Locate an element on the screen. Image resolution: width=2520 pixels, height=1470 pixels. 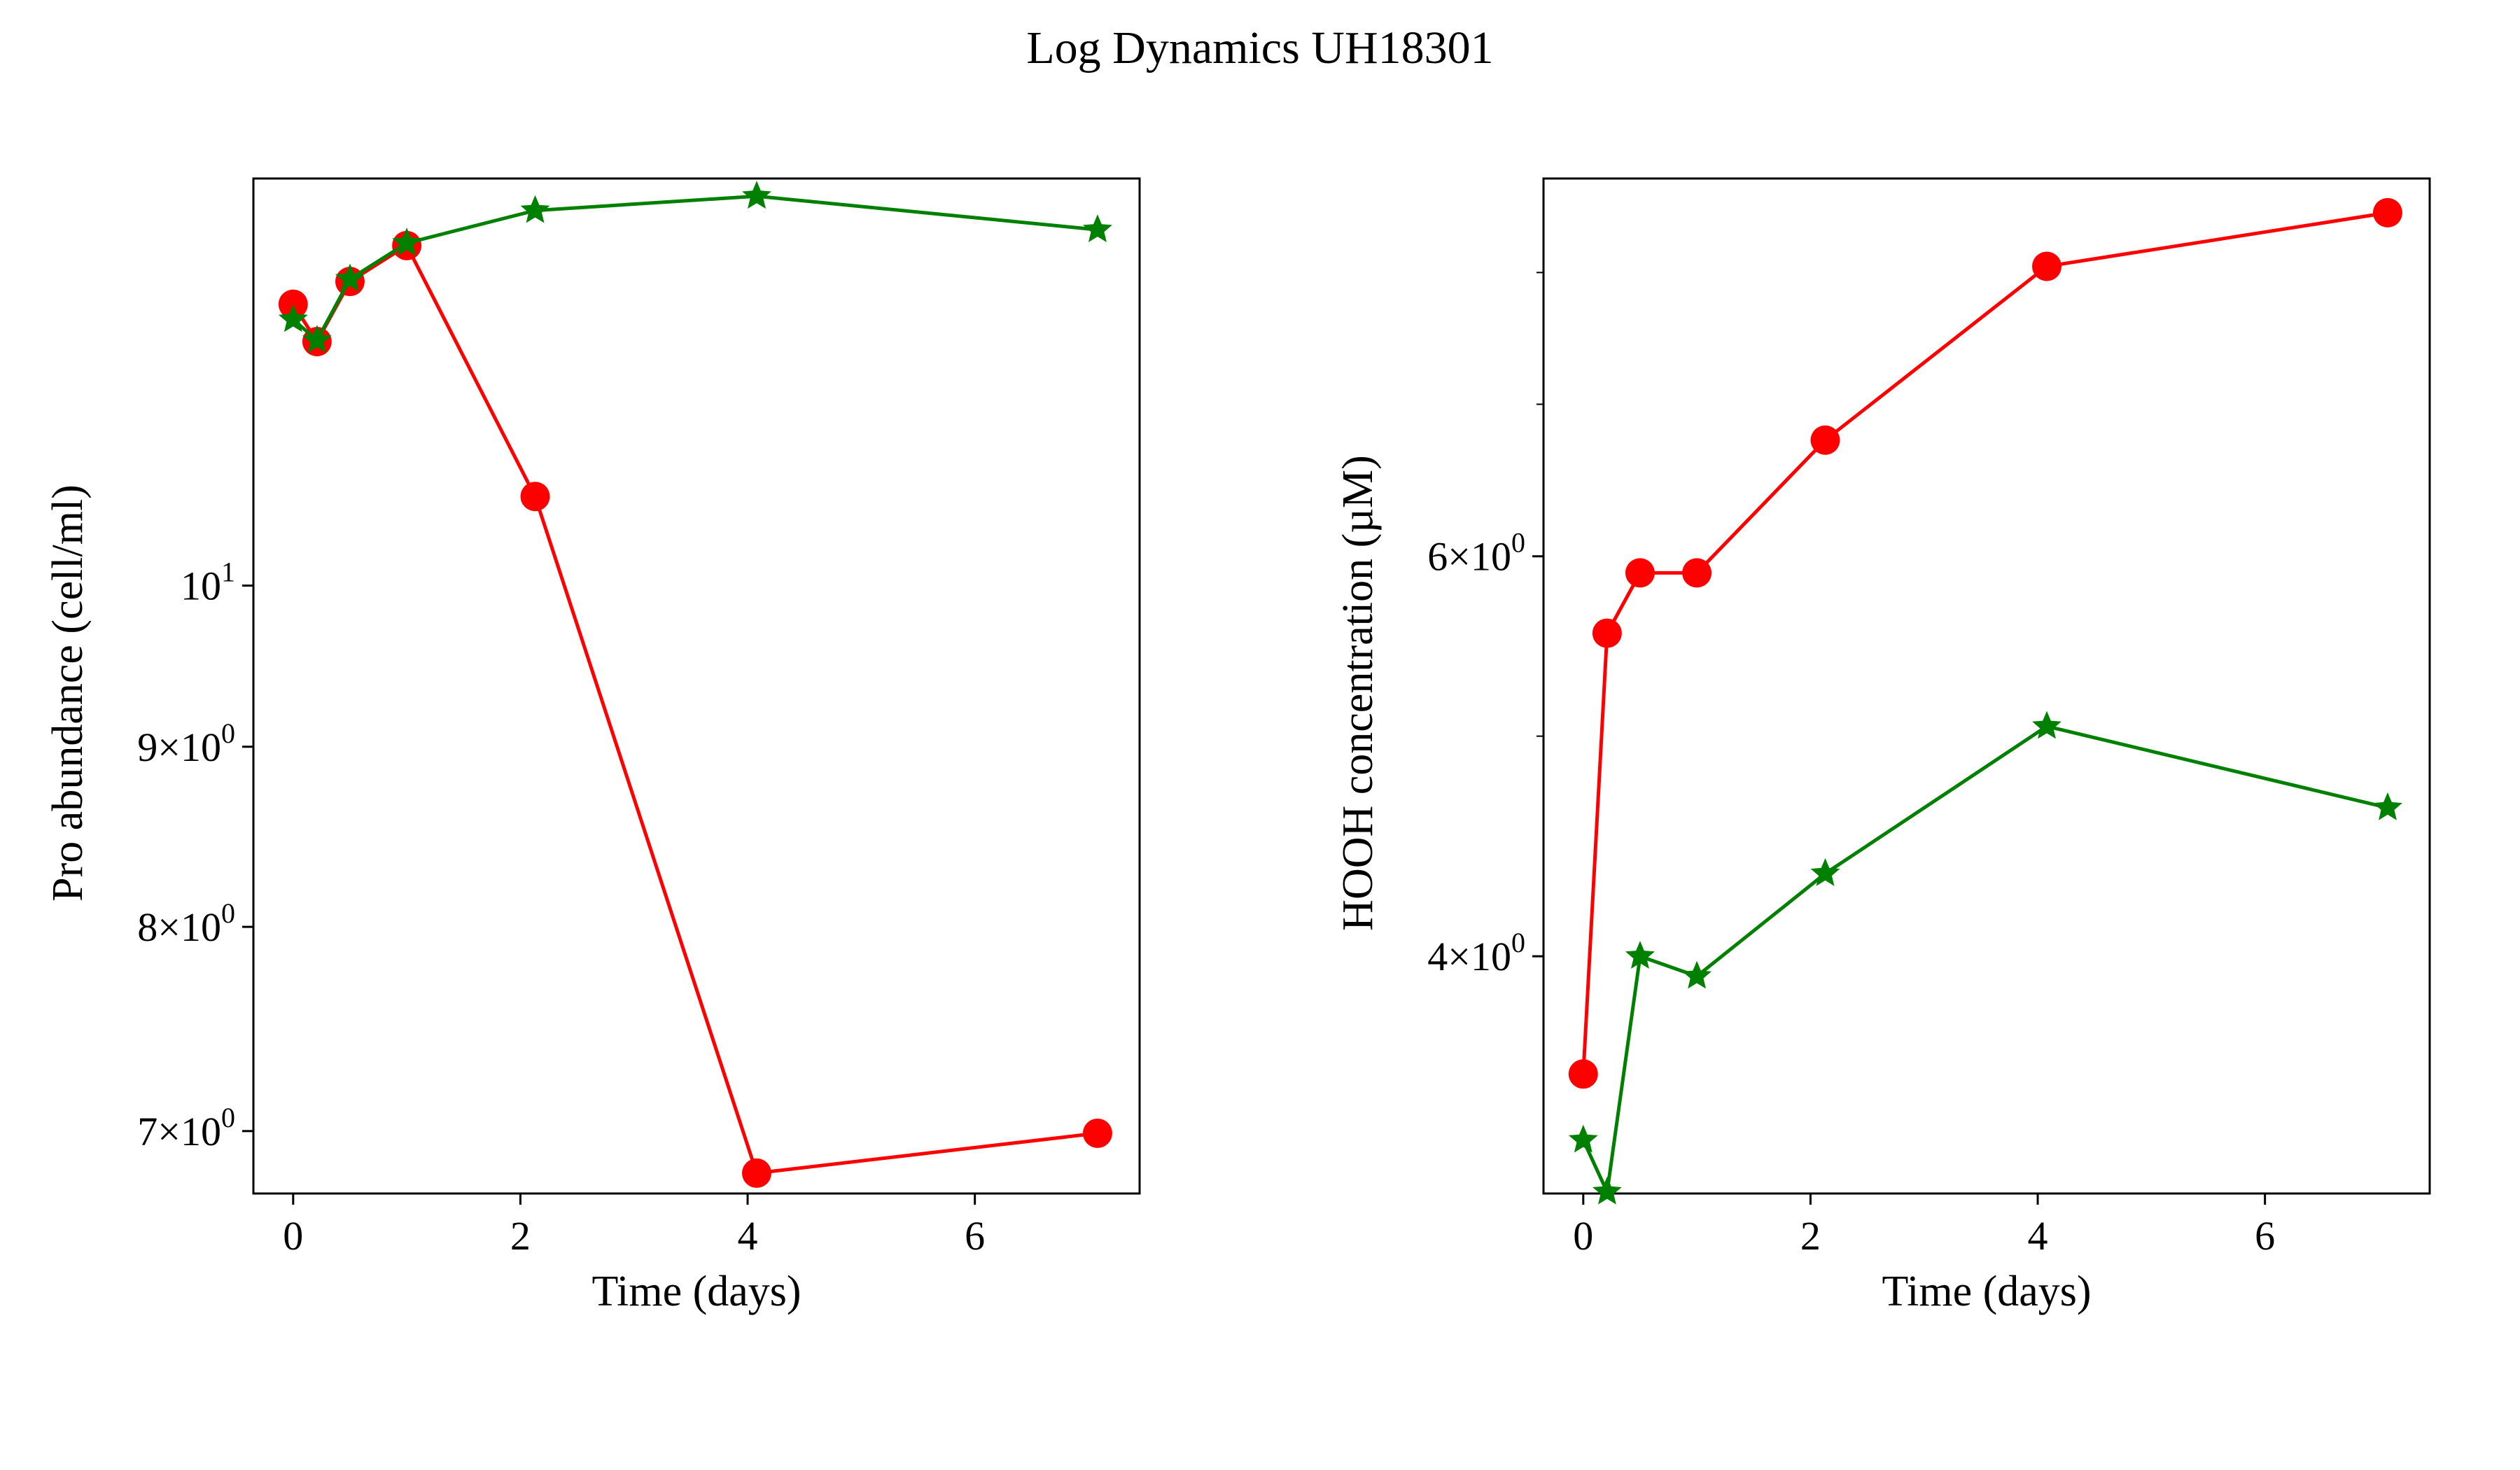
y-tick-label: 8×100 is located at coordinates (186, 923).